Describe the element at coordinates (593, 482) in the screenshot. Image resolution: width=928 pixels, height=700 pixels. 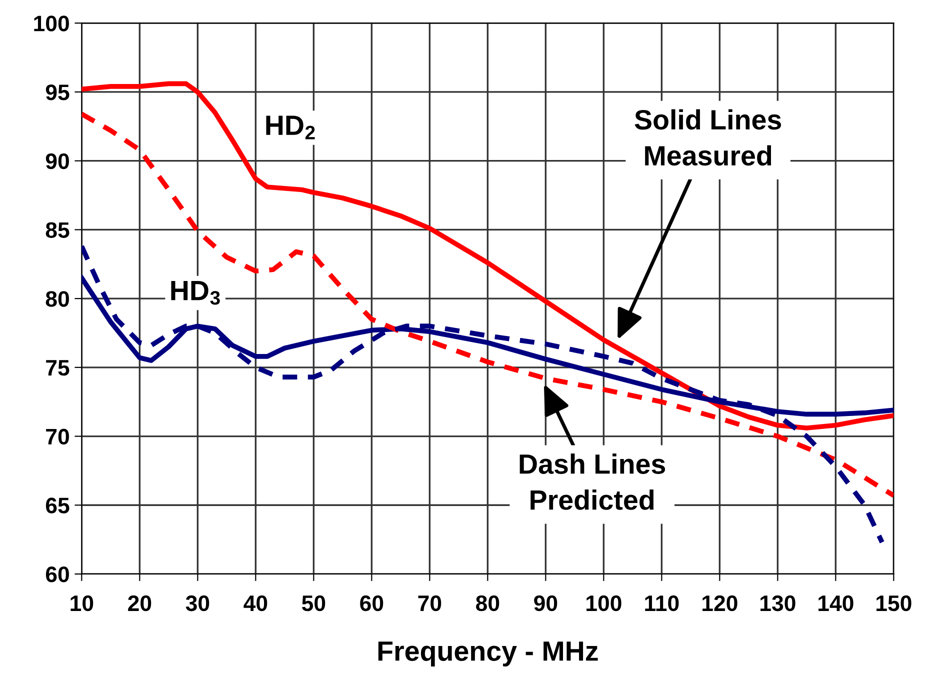
I see `annotation: Dash Lines Predicted` at that location.